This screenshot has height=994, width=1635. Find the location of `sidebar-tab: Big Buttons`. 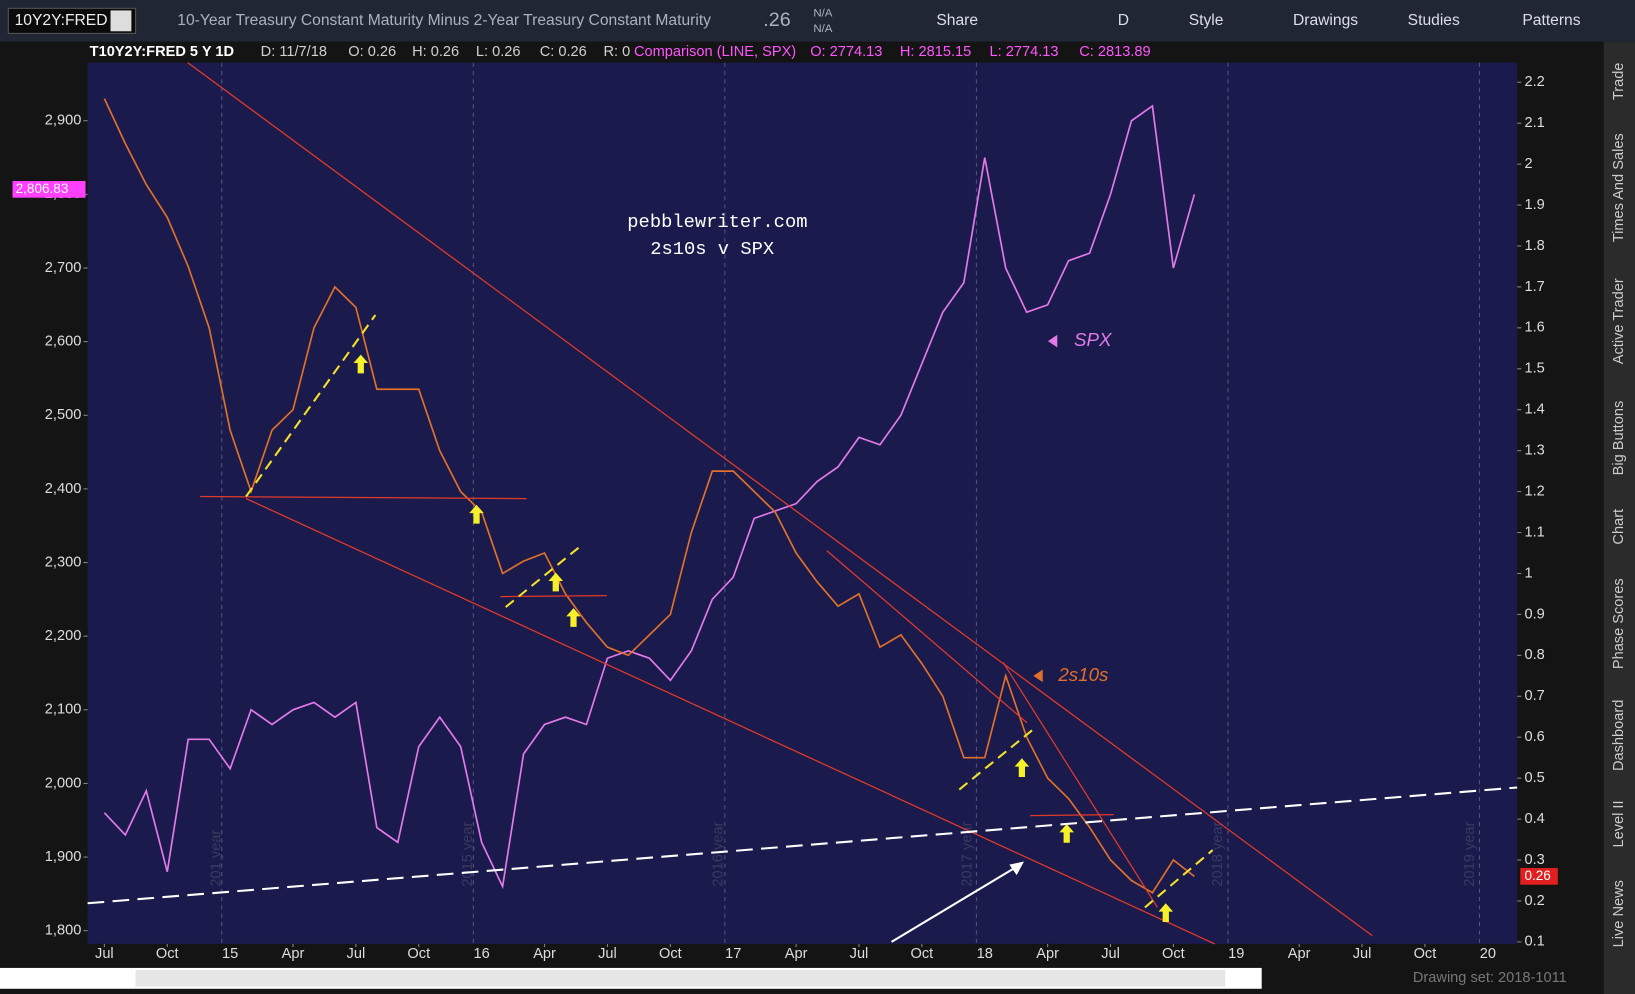

sidebar-tab: Big Buttons is located at coordinates (1619, 438).